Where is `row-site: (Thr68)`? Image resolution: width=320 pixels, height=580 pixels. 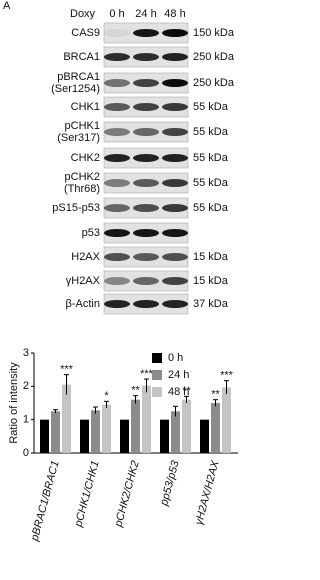
row-site: (Thr68) is located at coordinates (82, 189).